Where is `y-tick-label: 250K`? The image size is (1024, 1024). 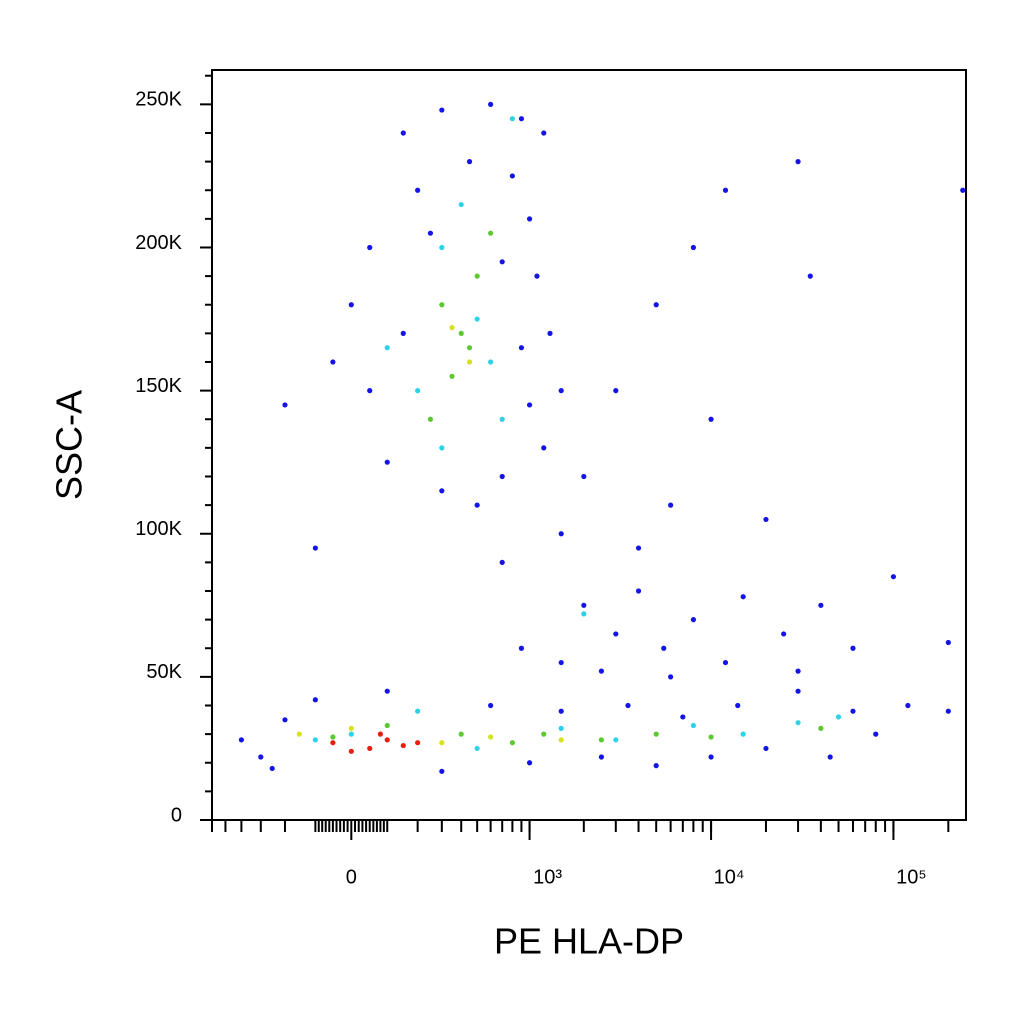 y-tick-label: 250K is located at coordinates (158, 100).